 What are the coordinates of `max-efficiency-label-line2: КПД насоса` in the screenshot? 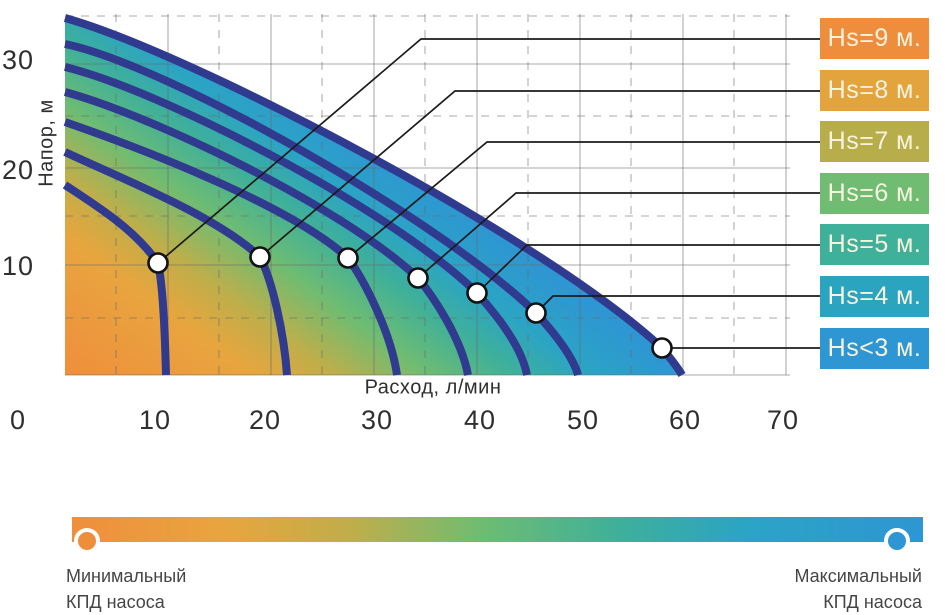 It's located at (872, 602).